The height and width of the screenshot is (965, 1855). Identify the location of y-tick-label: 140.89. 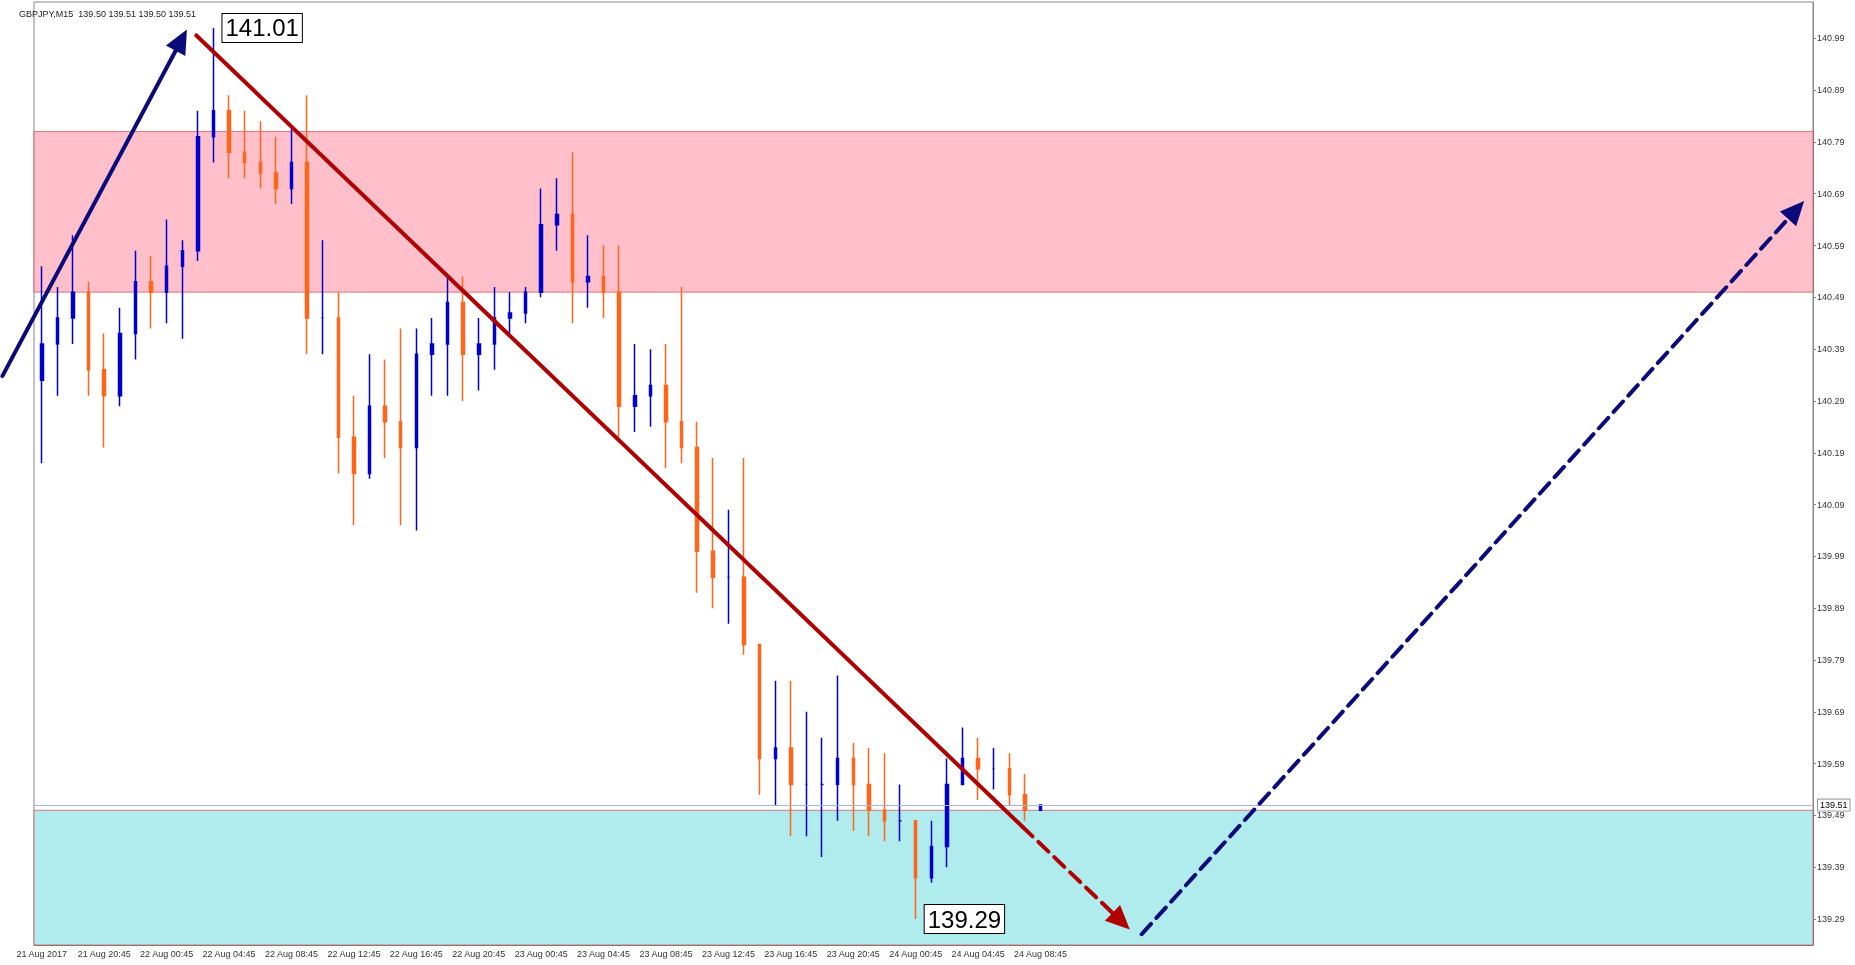
(1831, 90).